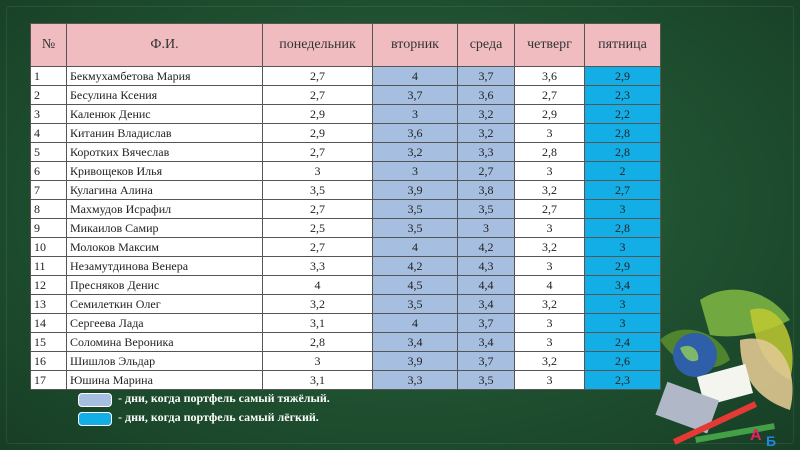 This screenshot has height=450, width=800. I want to click on cell-wednesday: 3,2, so click(486, 133).